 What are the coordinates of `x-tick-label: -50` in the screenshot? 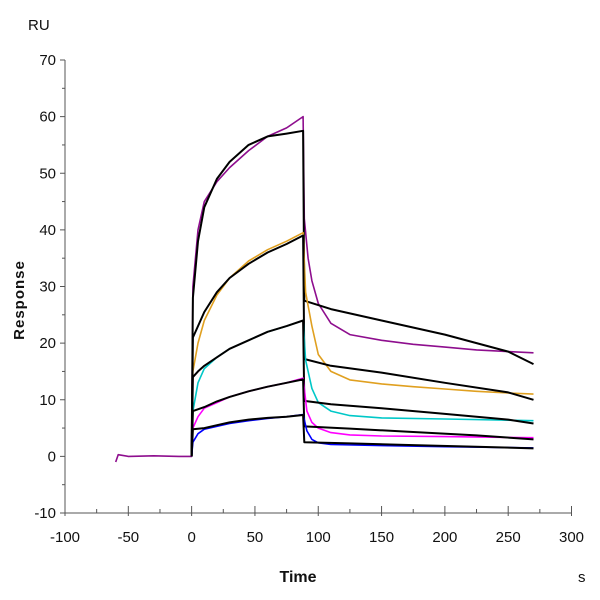 It's located at (128, 537).